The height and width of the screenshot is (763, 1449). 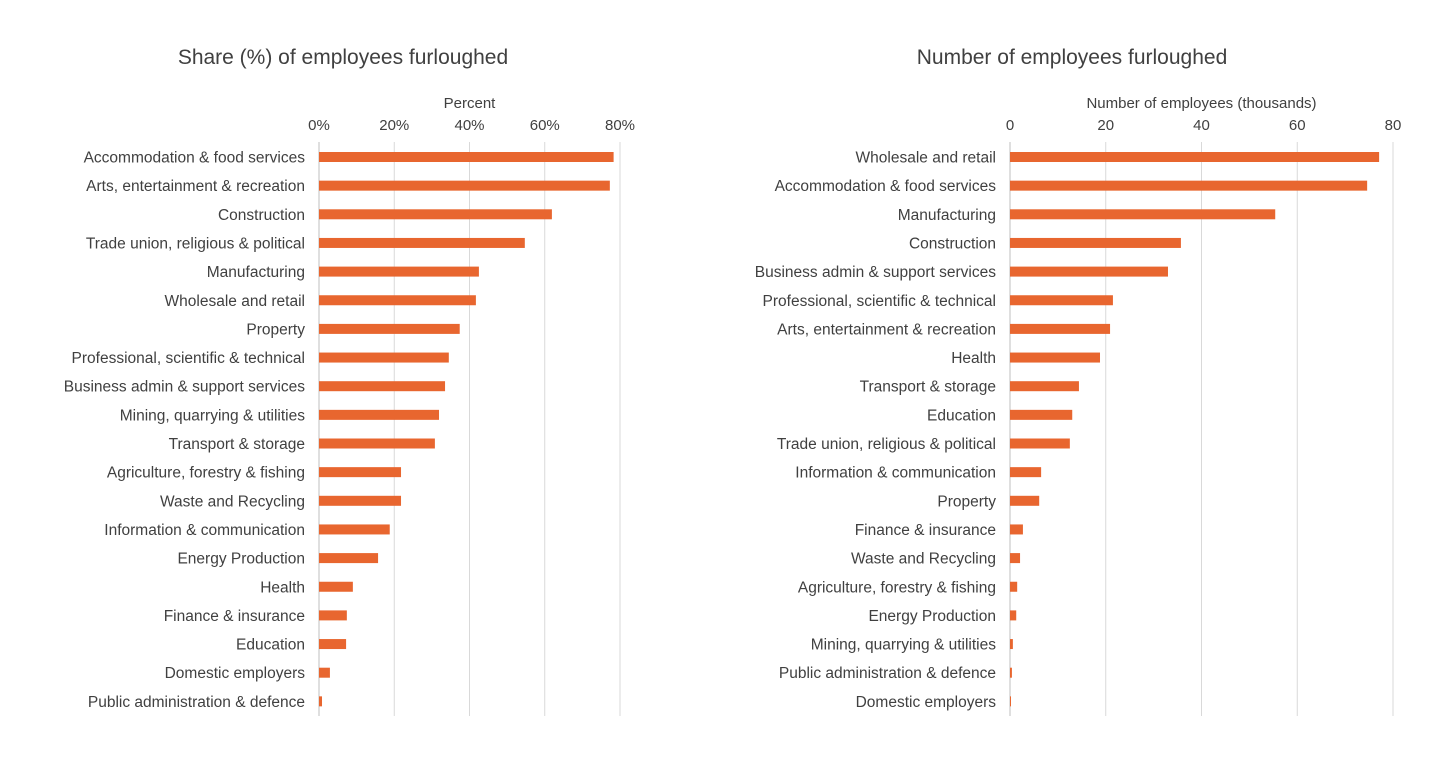 I want to click on x-tick-label: 0%, so click(x=319, y=125).